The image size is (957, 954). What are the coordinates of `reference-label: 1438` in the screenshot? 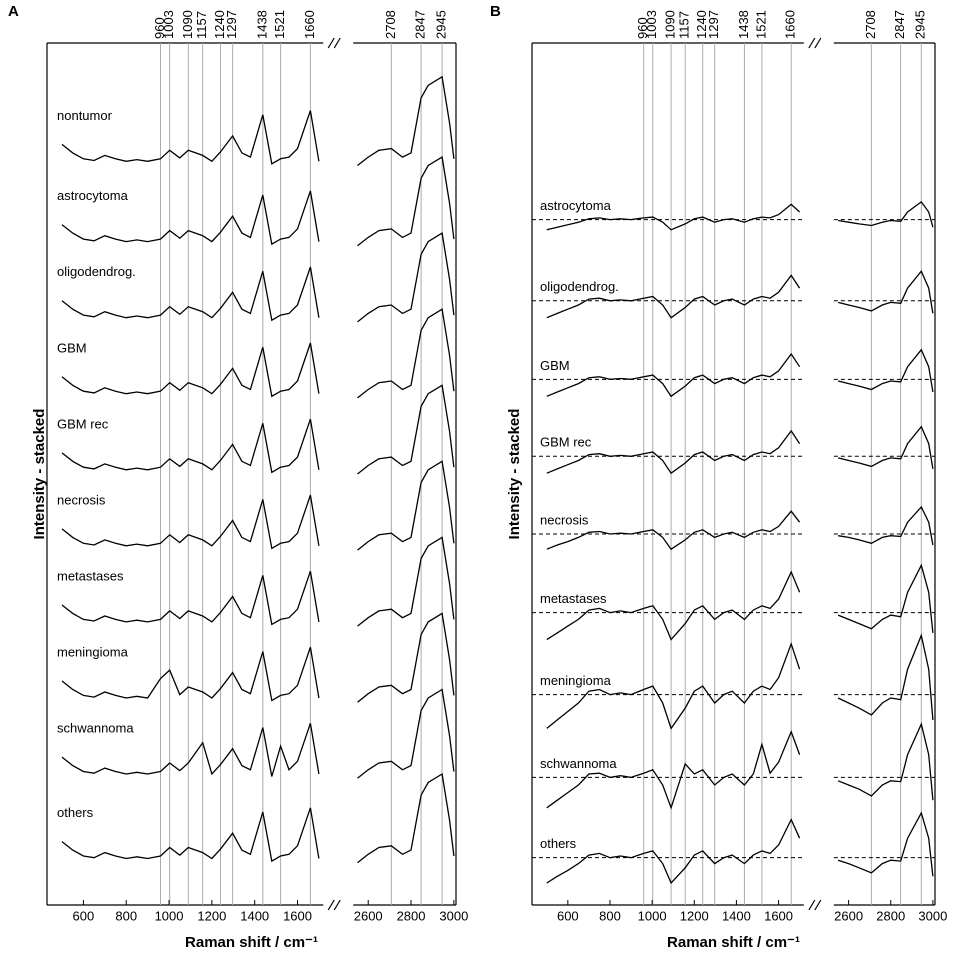 It's located at (261, 24).